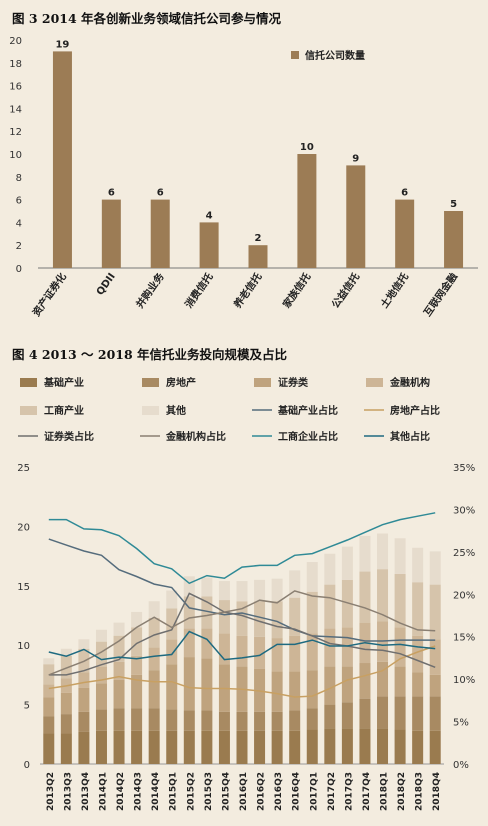 This screenshot has height=826, width=488. What do you see at coordinates (404, 193) in the screenshot?
I see `bar-data-label: 6` at bounding box center [404, 193].